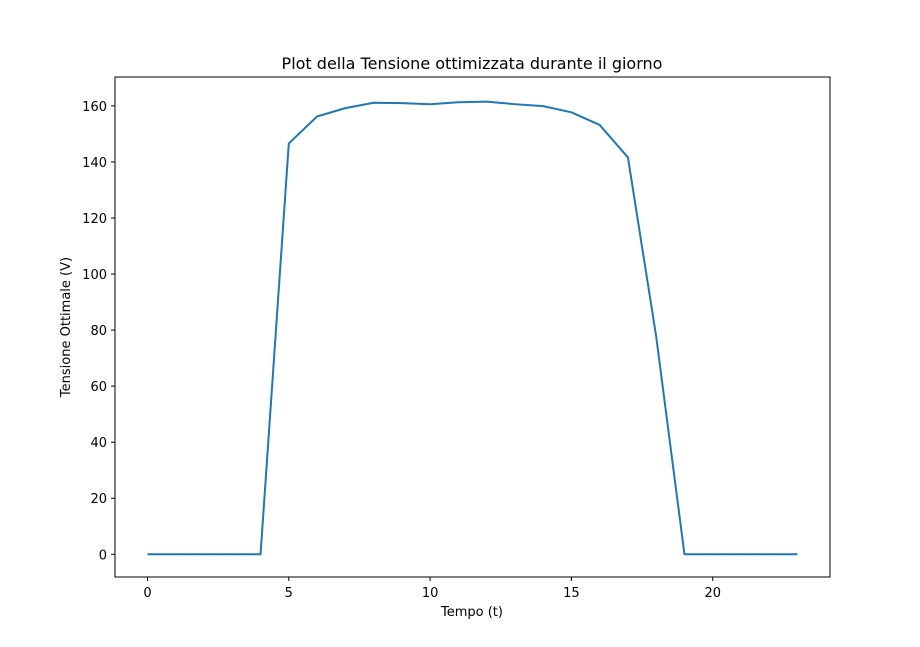  I want to click on x-tick-label: 10, so click(430, 593).